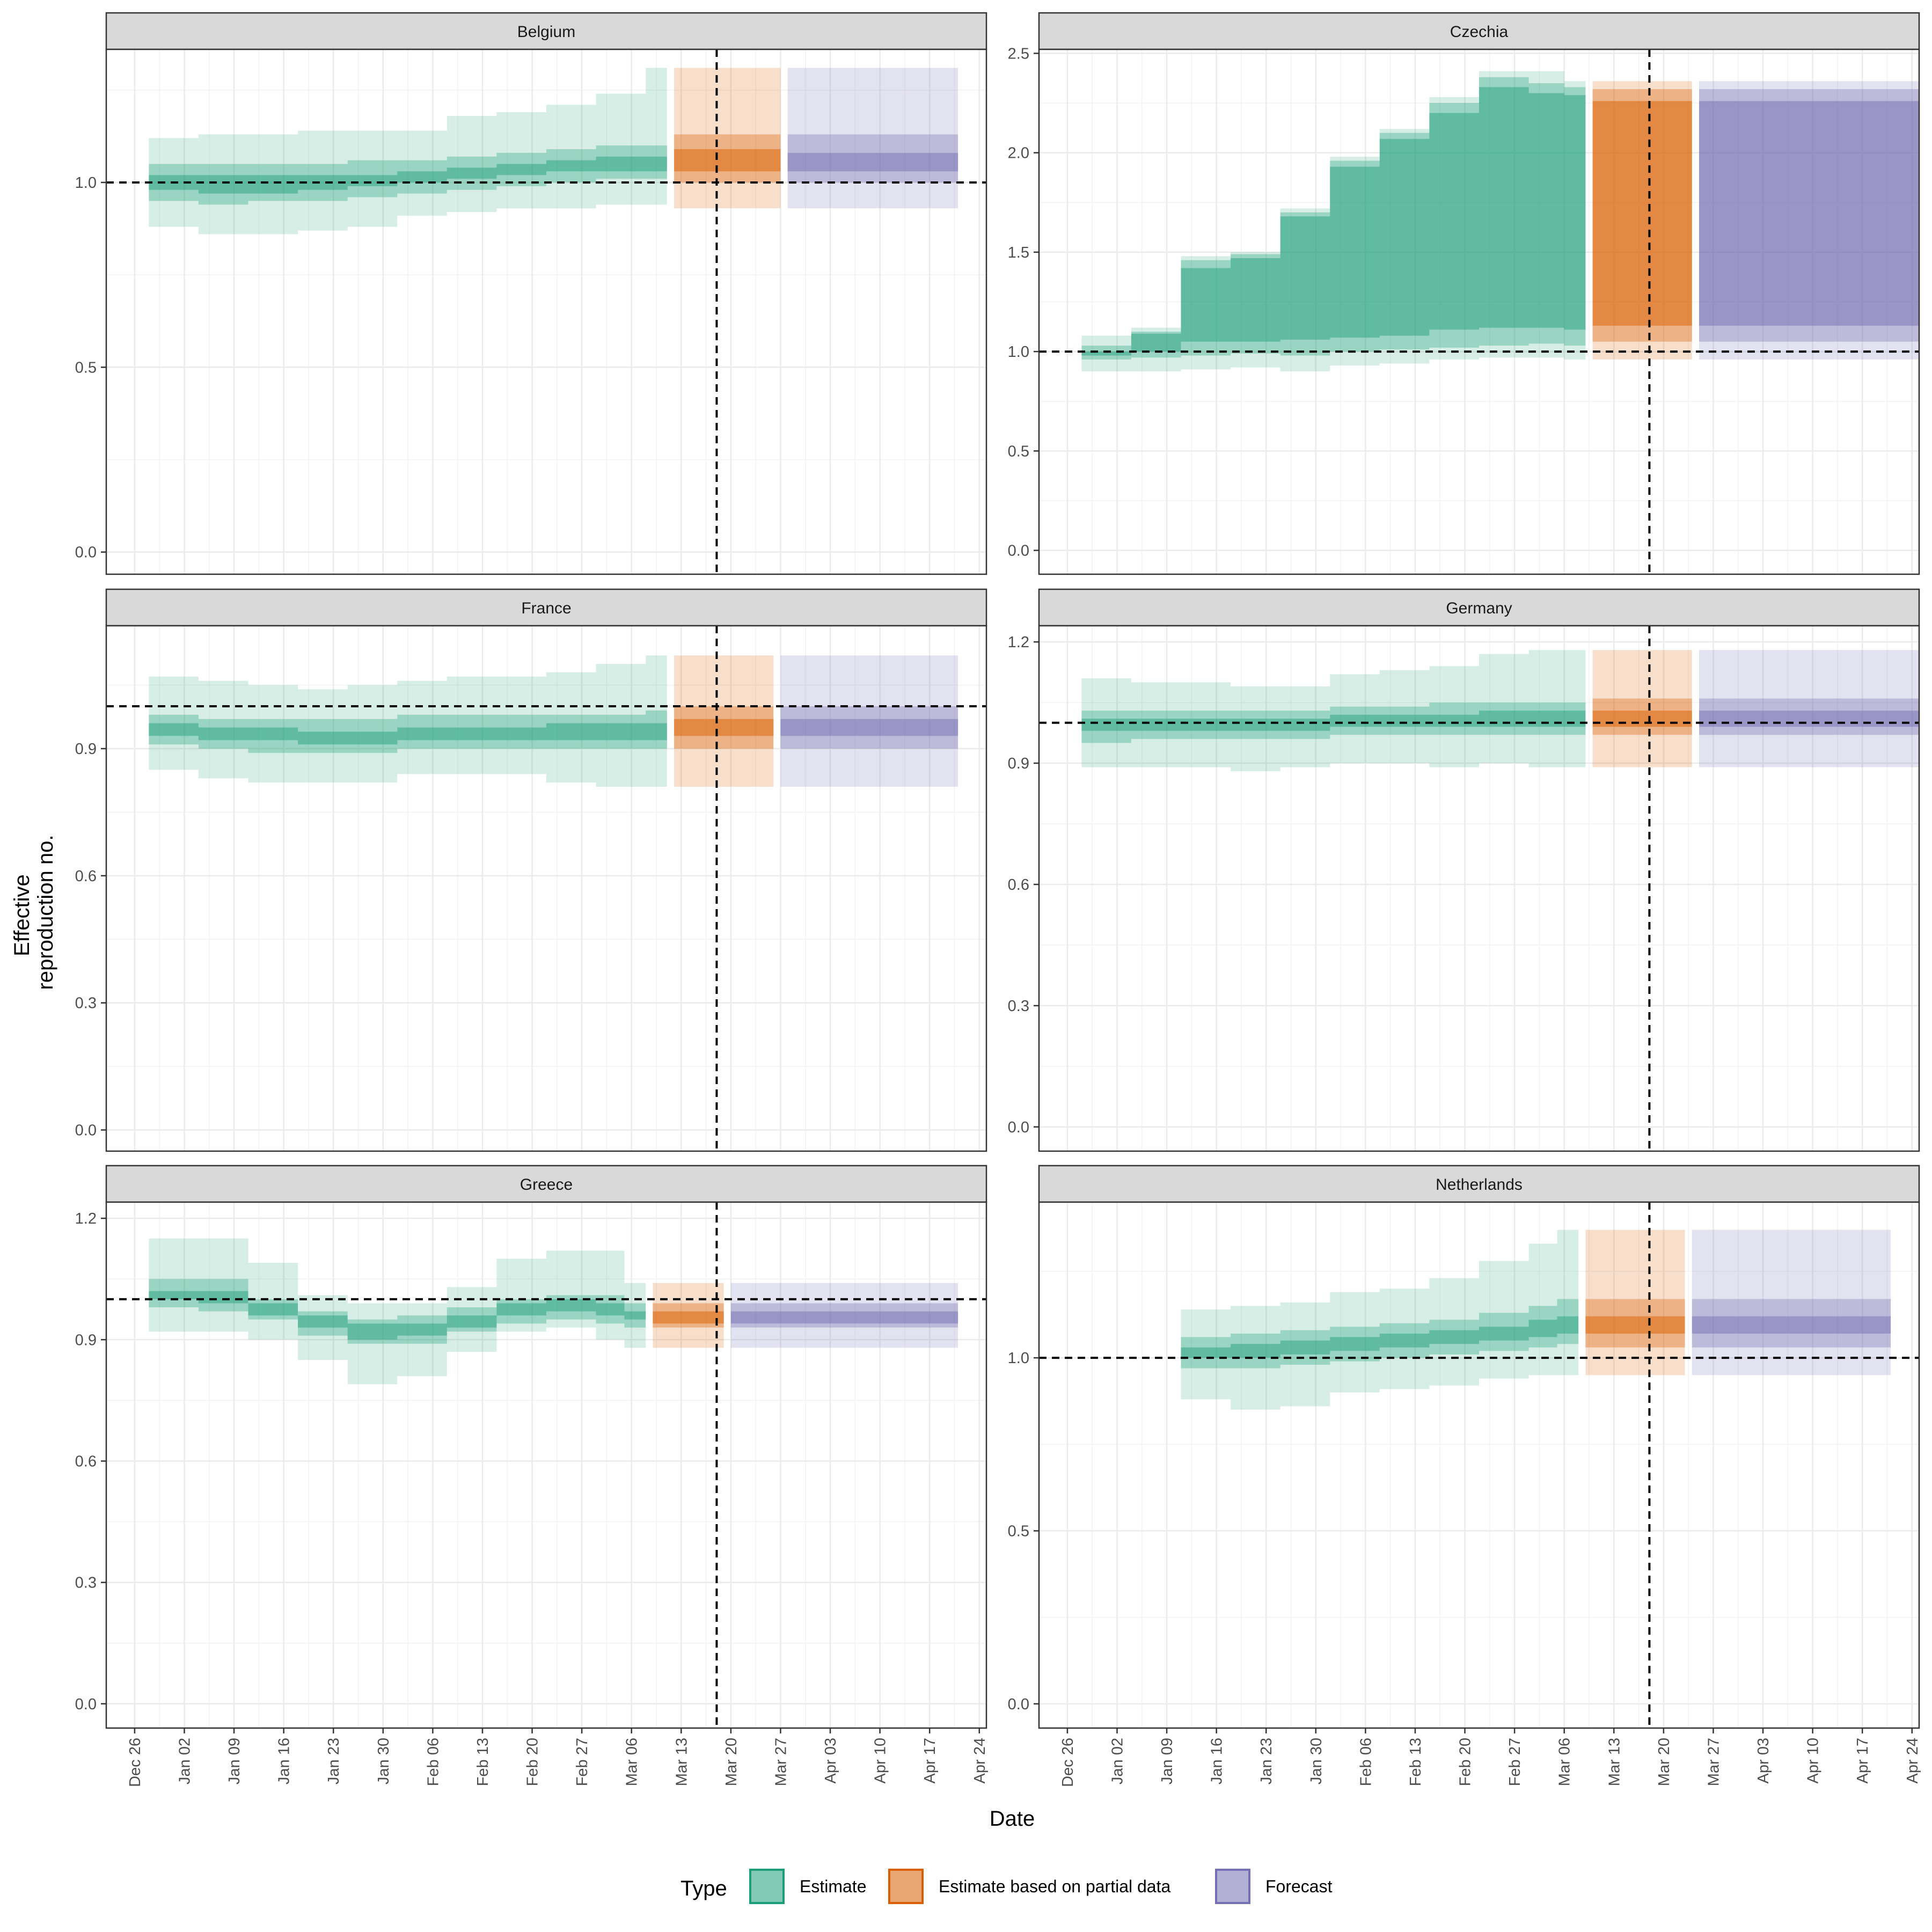 The height and width of the screenshot is (1932, 1932). I want to click on panel-germany-y-tick-label: 0.3, so click(1018, 1006).